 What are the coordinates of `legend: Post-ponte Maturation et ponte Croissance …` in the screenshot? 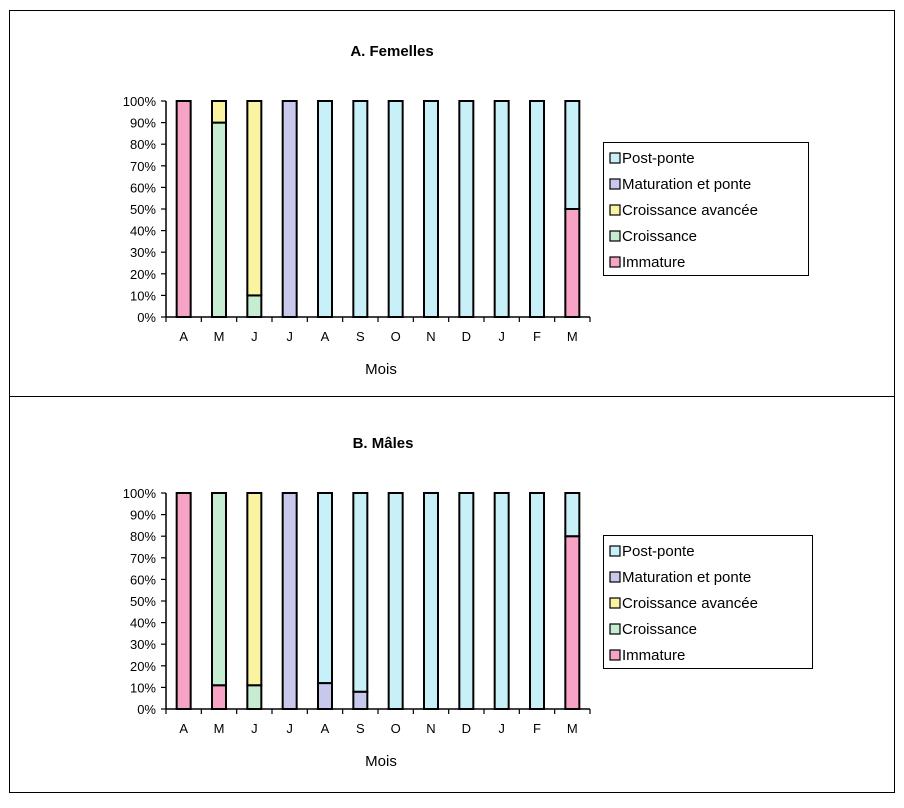 It's located at (708, 602).